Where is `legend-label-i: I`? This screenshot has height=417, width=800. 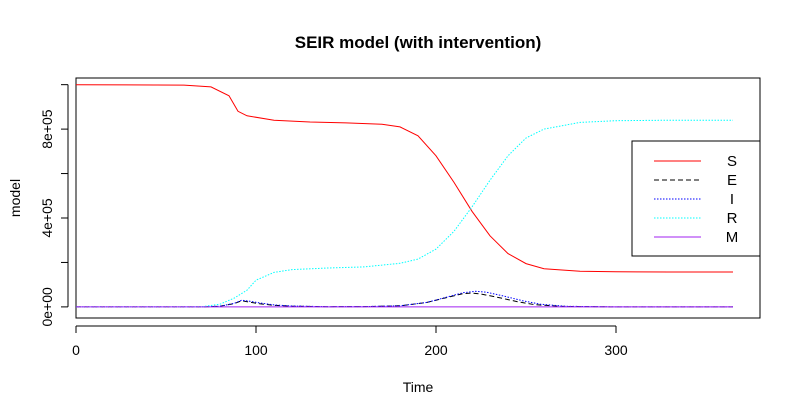
legend-label-i: I is located at coordinates (732, 199).